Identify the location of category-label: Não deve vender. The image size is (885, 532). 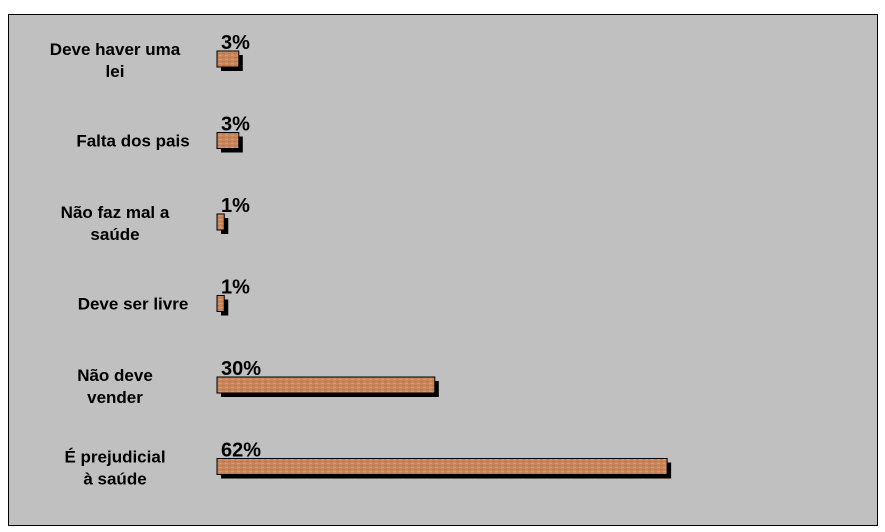
(115, 386).